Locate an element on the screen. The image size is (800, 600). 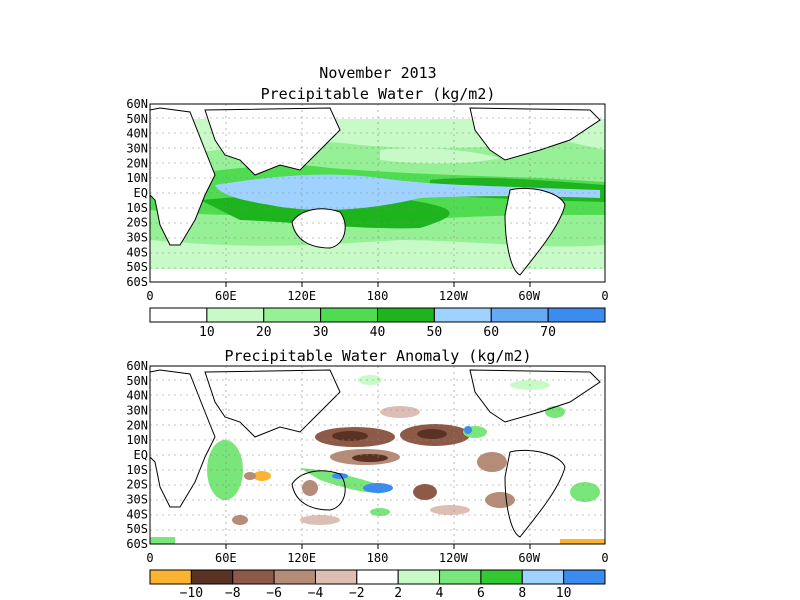
top-colorbar: 10 20 30 40 50 60 70 is located at coordinates (377, 323).